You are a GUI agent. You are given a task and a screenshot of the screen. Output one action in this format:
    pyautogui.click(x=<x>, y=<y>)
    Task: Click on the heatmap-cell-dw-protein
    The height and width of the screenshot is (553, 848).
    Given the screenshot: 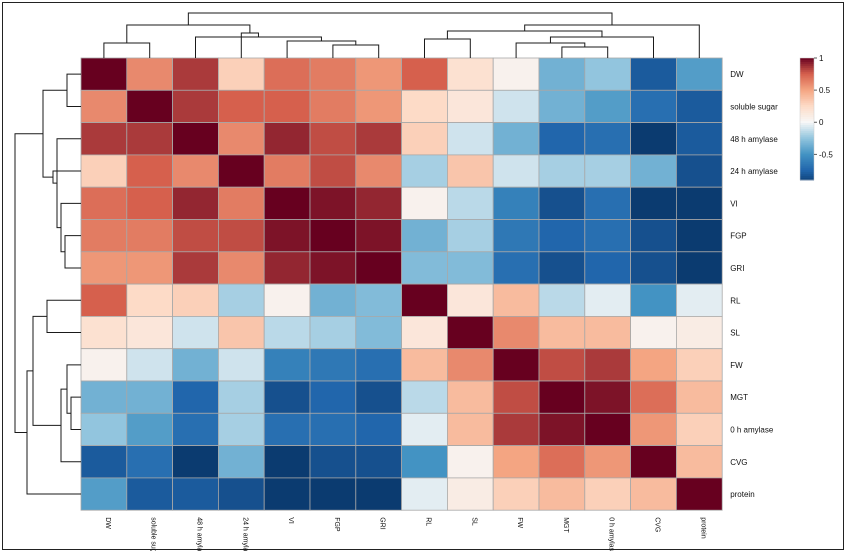 What is the action you would take?
    pyautogui.click(x=699, y=74)
    